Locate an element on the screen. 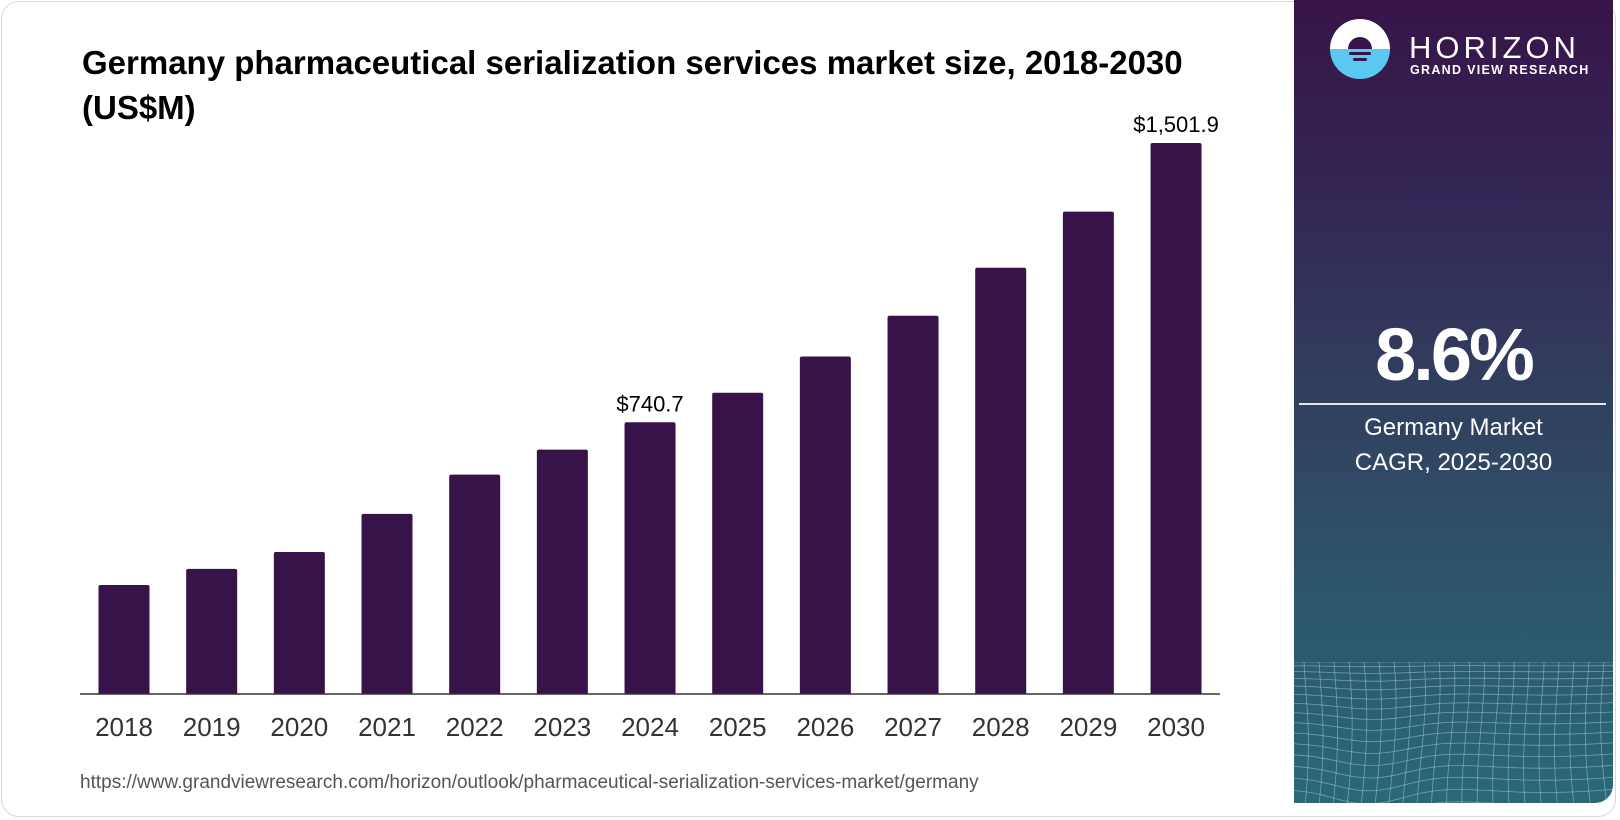  bar-2019 is located at coordinates (212, 631).